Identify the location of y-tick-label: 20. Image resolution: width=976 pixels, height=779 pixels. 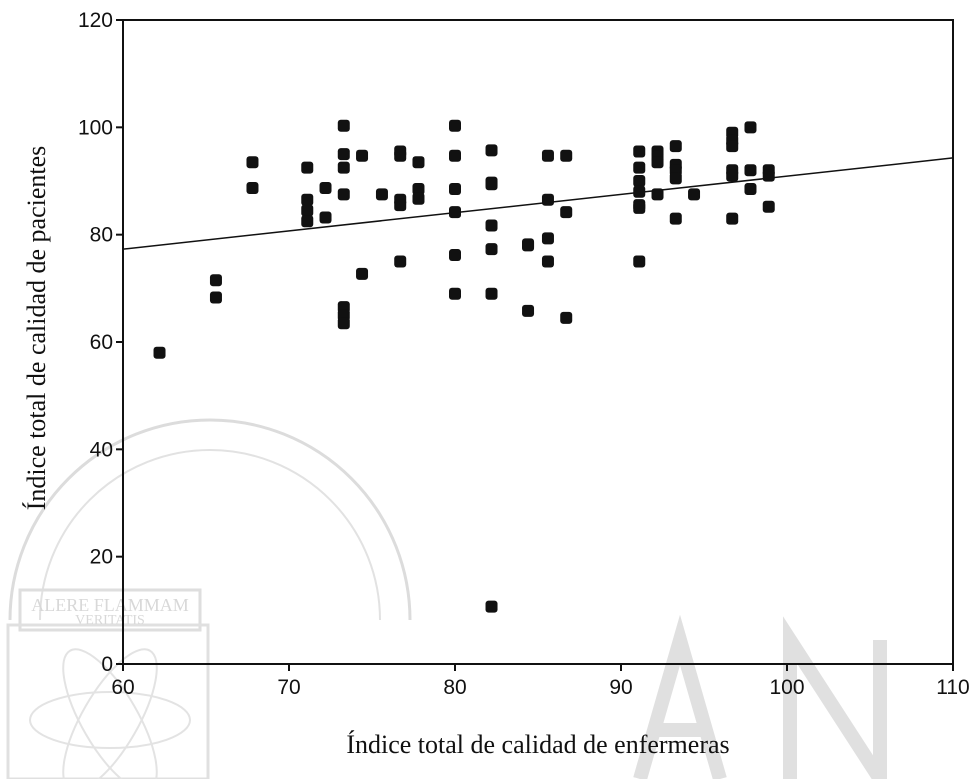
(101, 557).